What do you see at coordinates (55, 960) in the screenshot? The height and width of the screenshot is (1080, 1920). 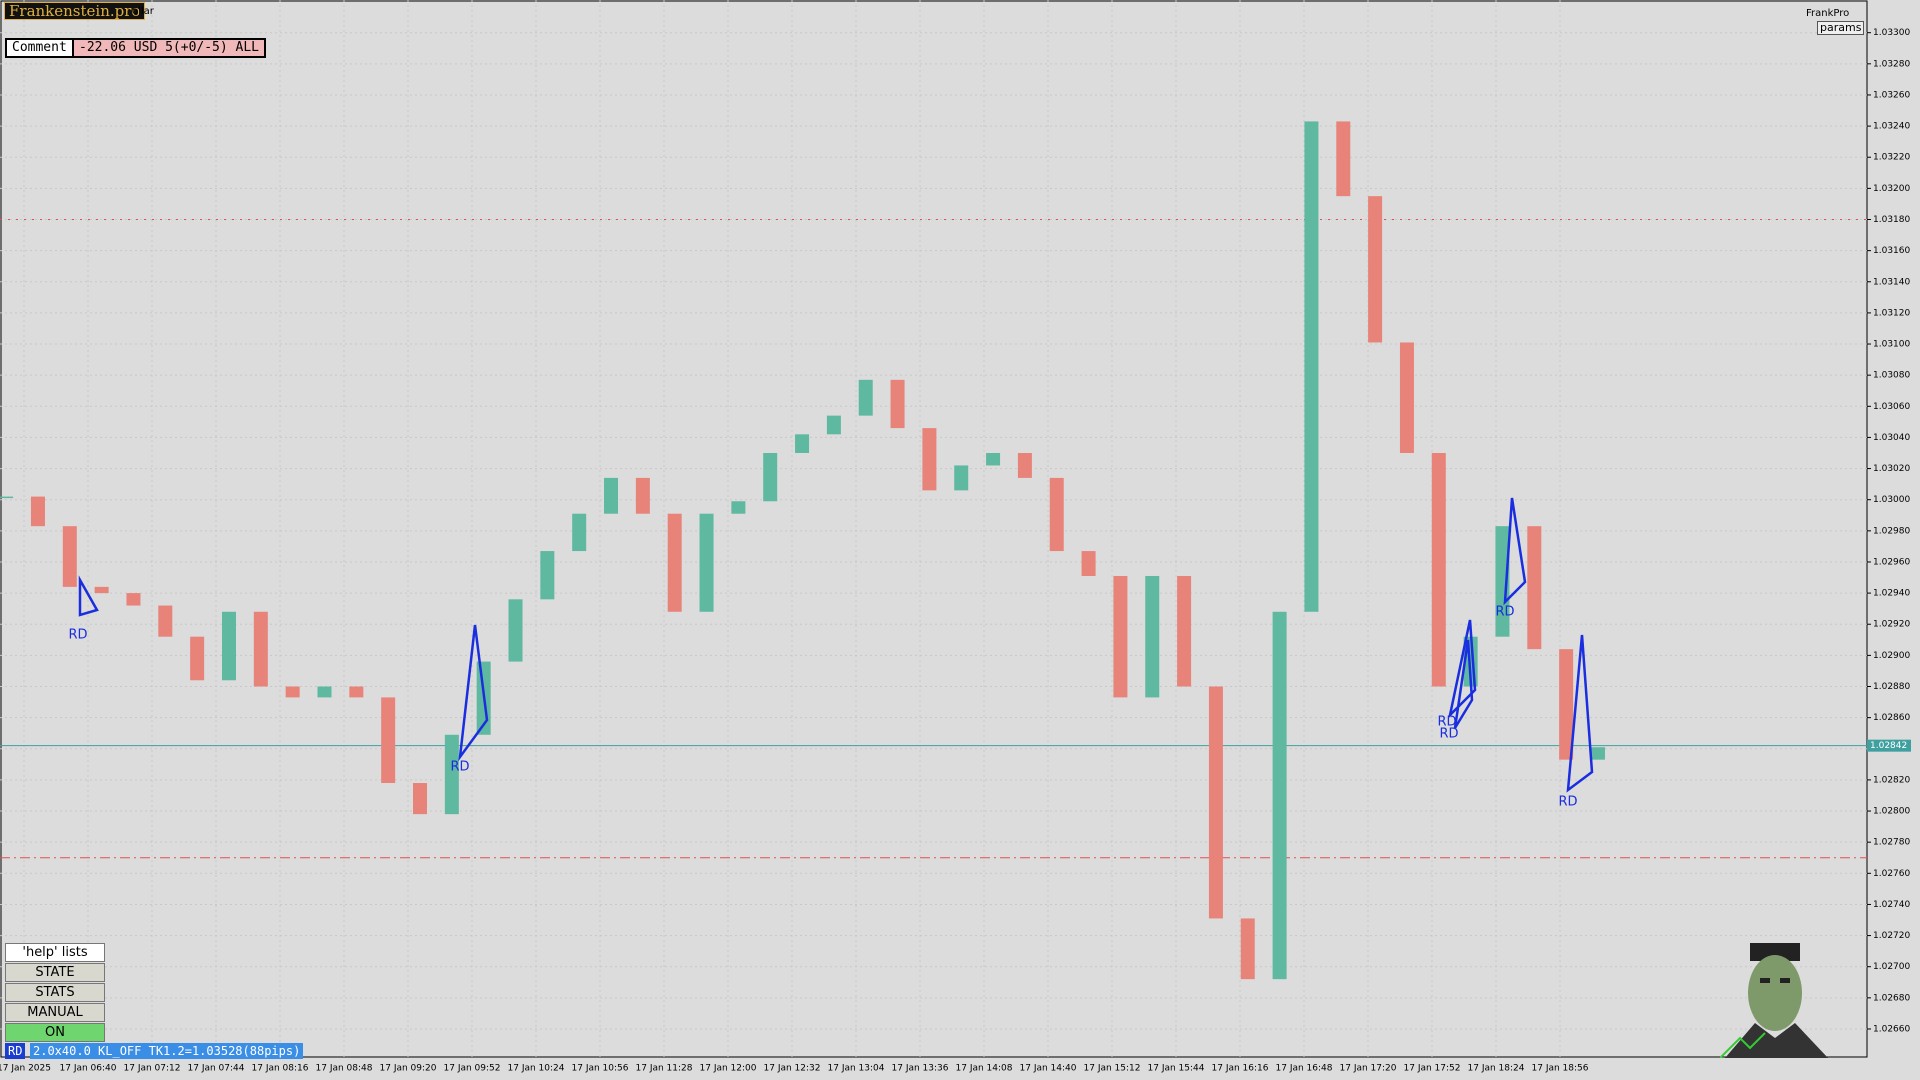 I see `help-hint: 'help' lists cmds` at bounding box center [55, 960].